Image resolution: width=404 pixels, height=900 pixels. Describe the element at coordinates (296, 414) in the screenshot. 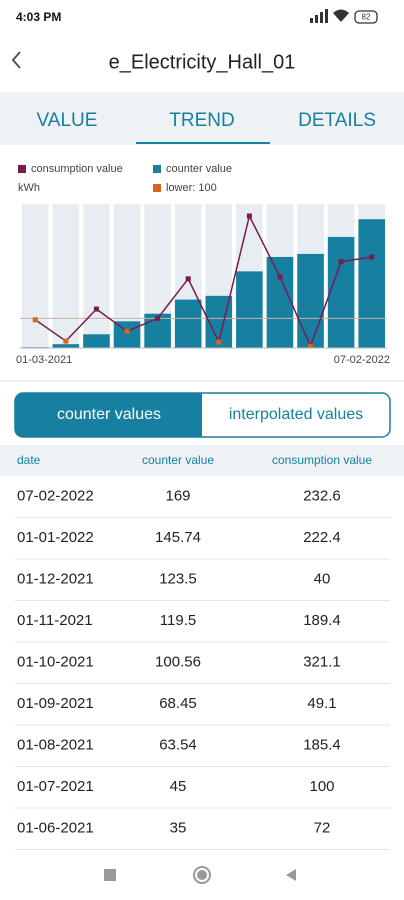

I see `toggle-option: interpolated values` at that location.